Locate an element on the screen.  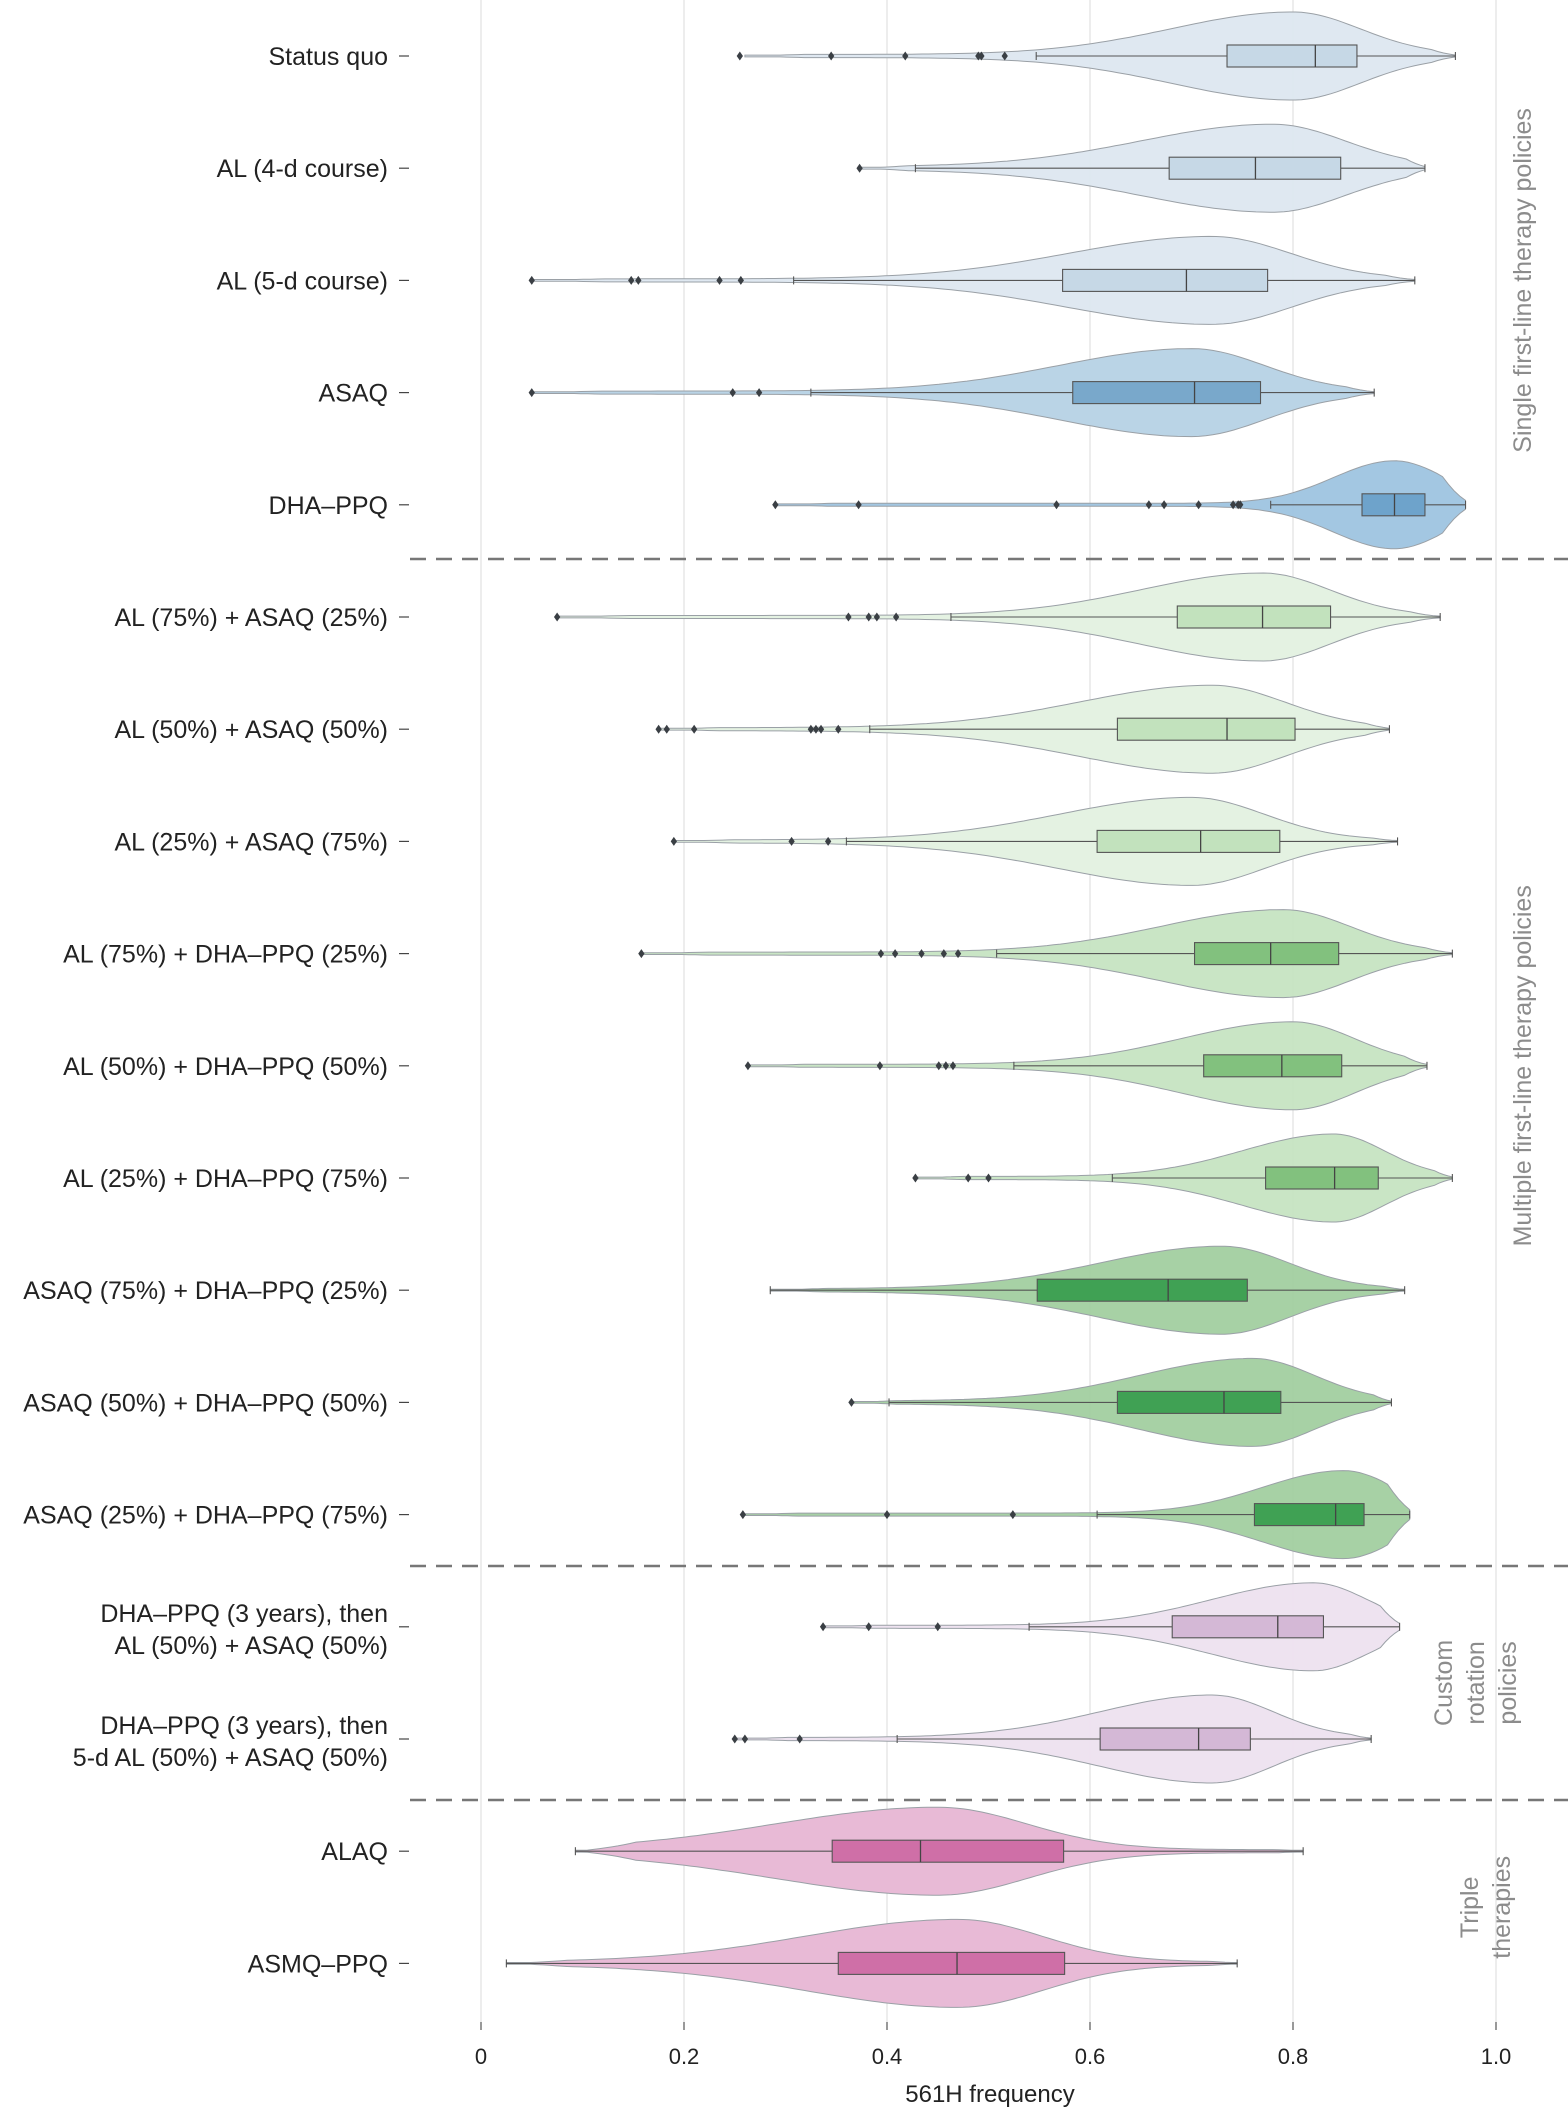
category-label: AL (25%) + ASAQ (75%) is located at coordinates (252, 842).